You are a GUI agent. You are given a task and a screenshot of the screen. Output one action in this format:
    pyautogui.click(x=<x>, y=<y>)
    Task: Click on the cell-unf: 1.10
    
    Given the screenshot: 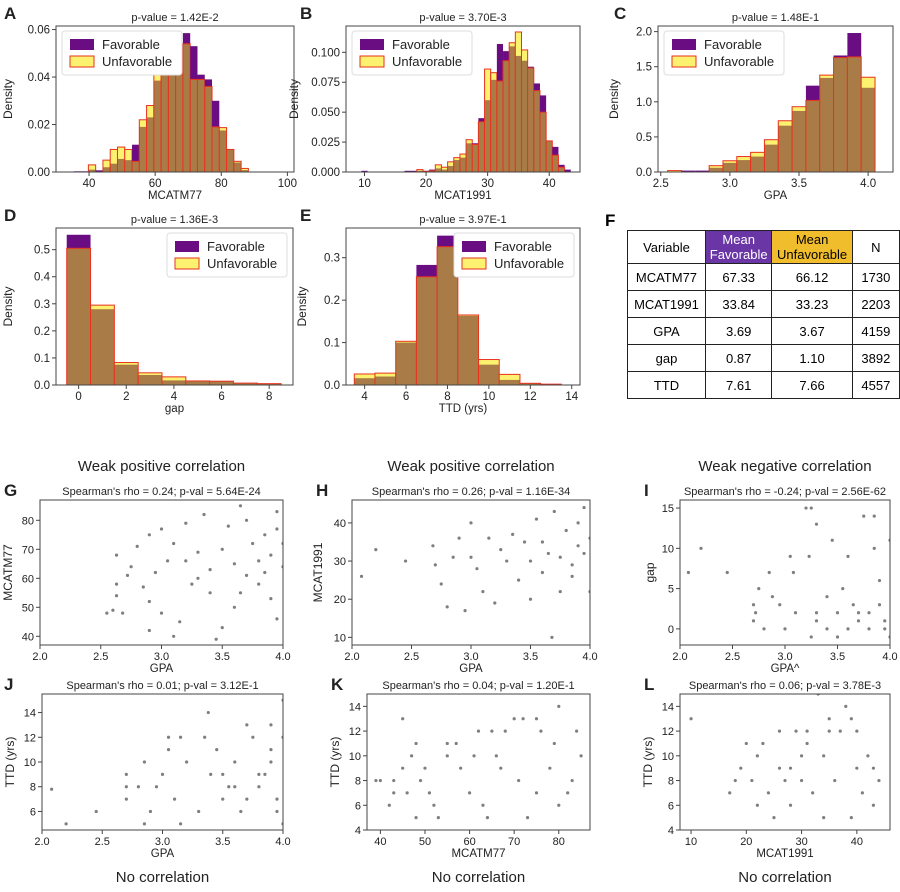 What is the action you would take?
    pyautogui.click(x=812, y=358)
    